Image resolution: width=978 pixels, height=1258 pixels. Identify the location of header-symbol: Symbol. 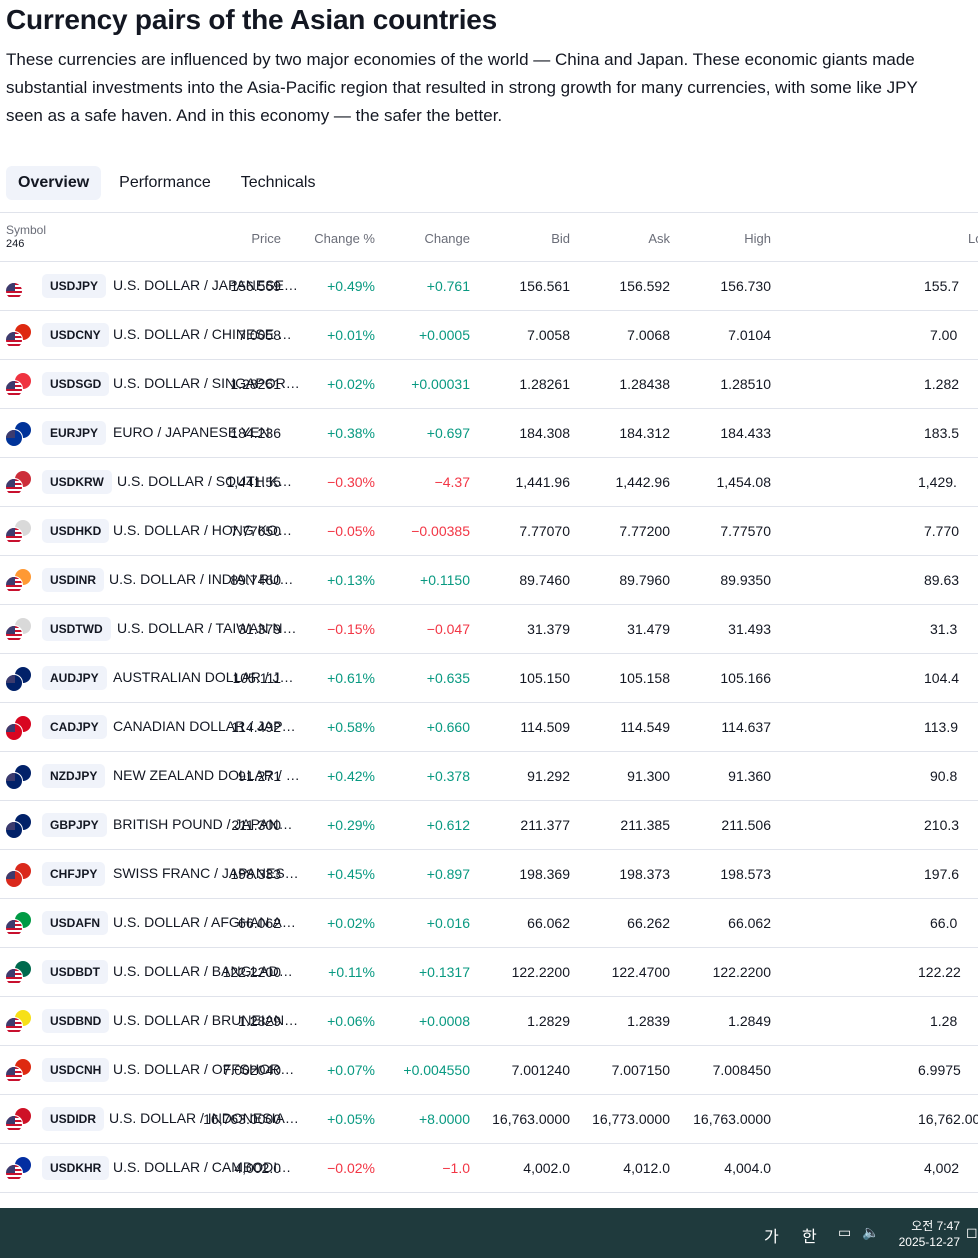
(26, 230).